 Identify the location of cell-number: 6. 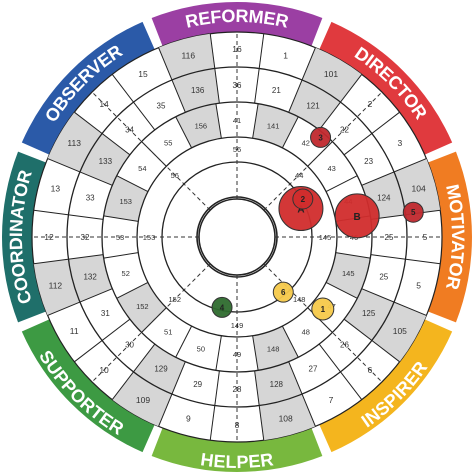
(370, 370).